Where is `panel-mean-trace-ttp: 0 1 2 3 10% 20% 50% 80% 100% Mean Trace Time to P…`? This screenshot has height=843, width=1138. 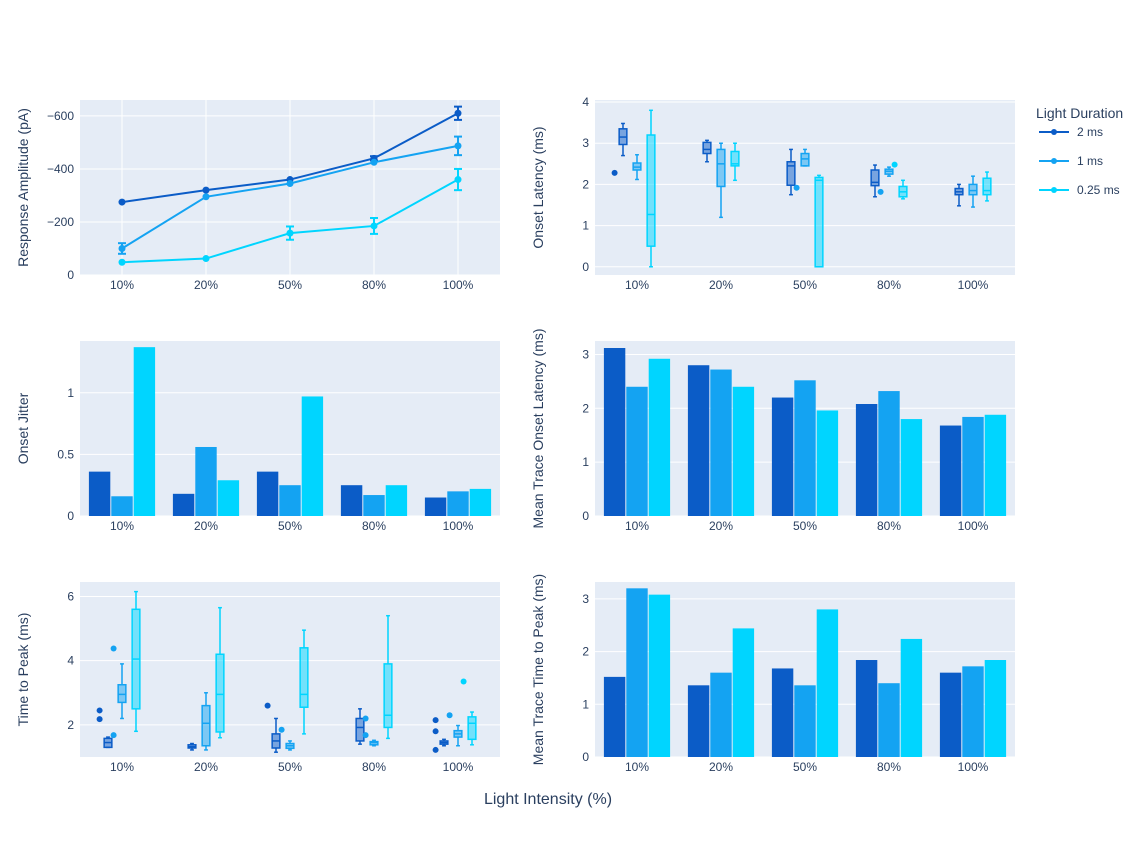
panel-mean-trace-ttp: 0 1 2 3 10% 20% 50% 80% 100% Mean Trace Time to P… is located at coordinates (772, 674).